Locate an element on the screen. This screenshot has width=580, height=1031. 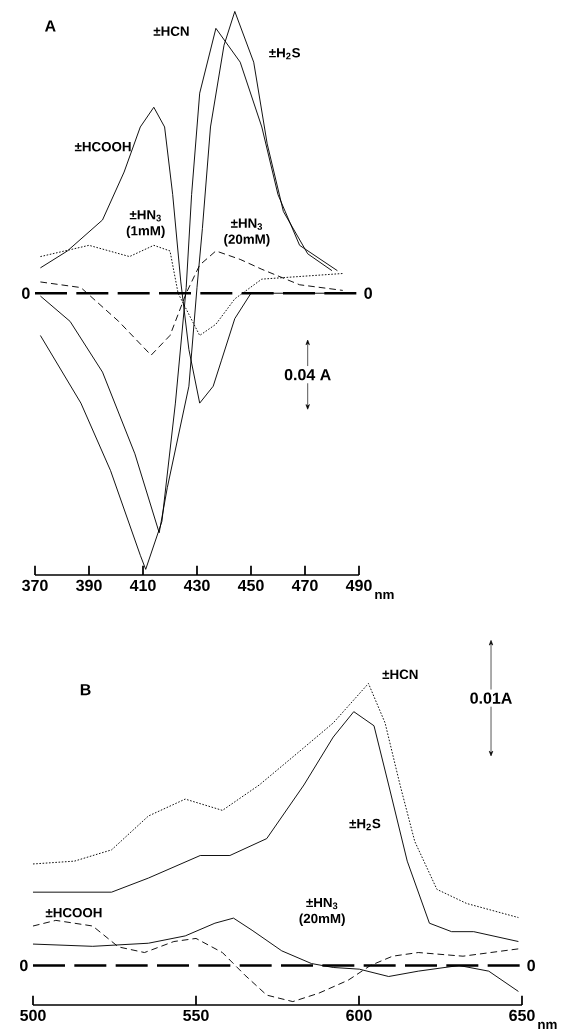
x-tick-label: 490 is located at coordinates (358, 585).